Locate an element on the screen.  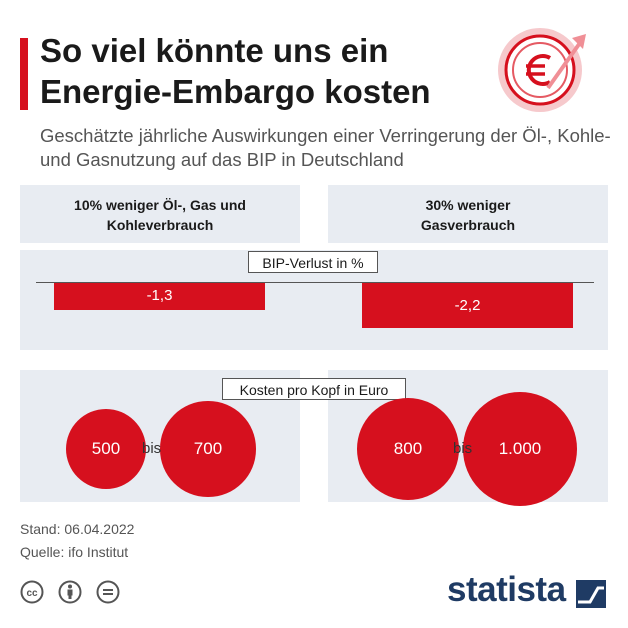
footer-quelle: Quelle: ifo Institut is located at coordinates (74, 552).